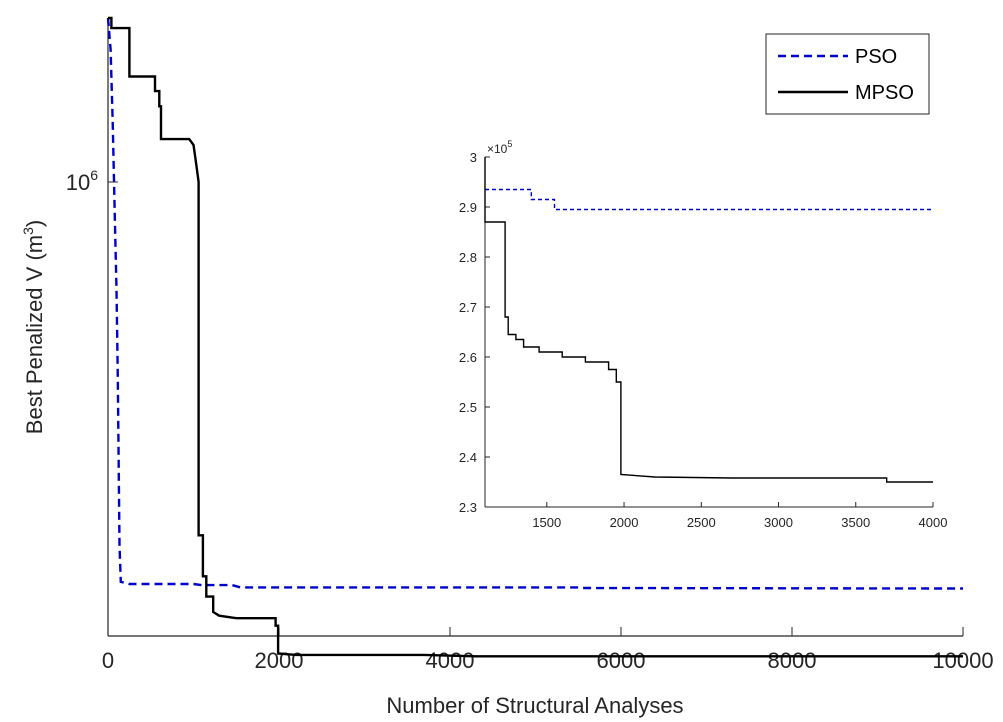  What do you see at coordinates (468, 307) in the screenshot?
I see `inset-y-tick-label: 2.7` at bounding box center [468, 307].